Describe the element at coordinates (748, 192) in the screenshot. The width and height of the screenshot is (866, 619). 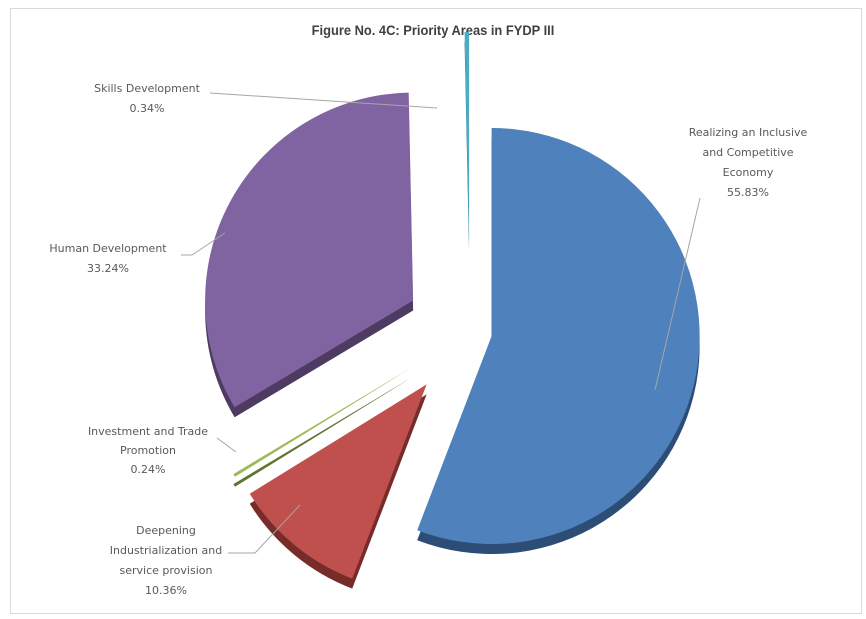
I see `data-label-value: 55.83%` at that location.